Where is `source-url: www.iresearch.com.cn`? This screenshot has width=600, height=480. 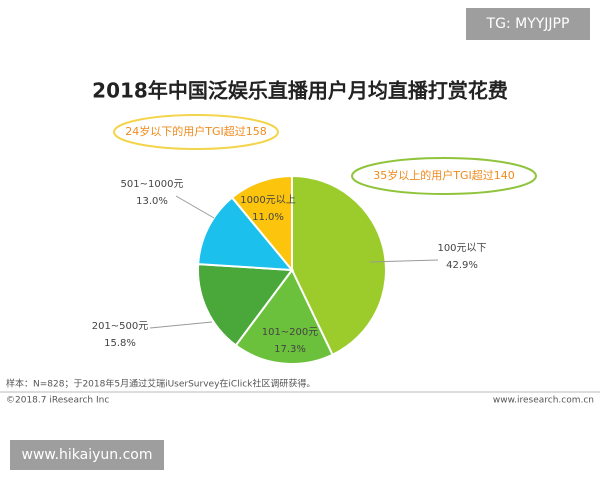
source-url: www.iresearch.com.cn is located at coordinates (543, 401).